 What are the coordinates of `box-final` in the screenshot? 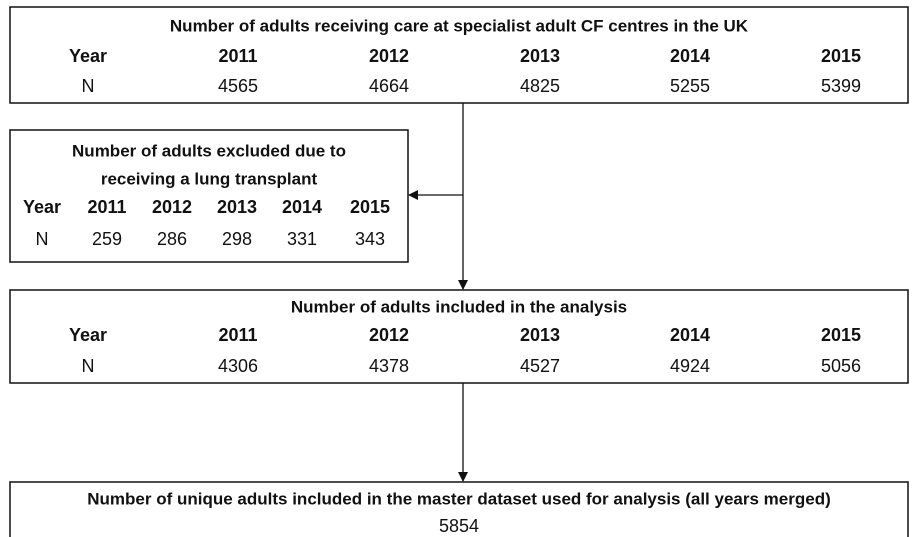 It's located at (459, 509).